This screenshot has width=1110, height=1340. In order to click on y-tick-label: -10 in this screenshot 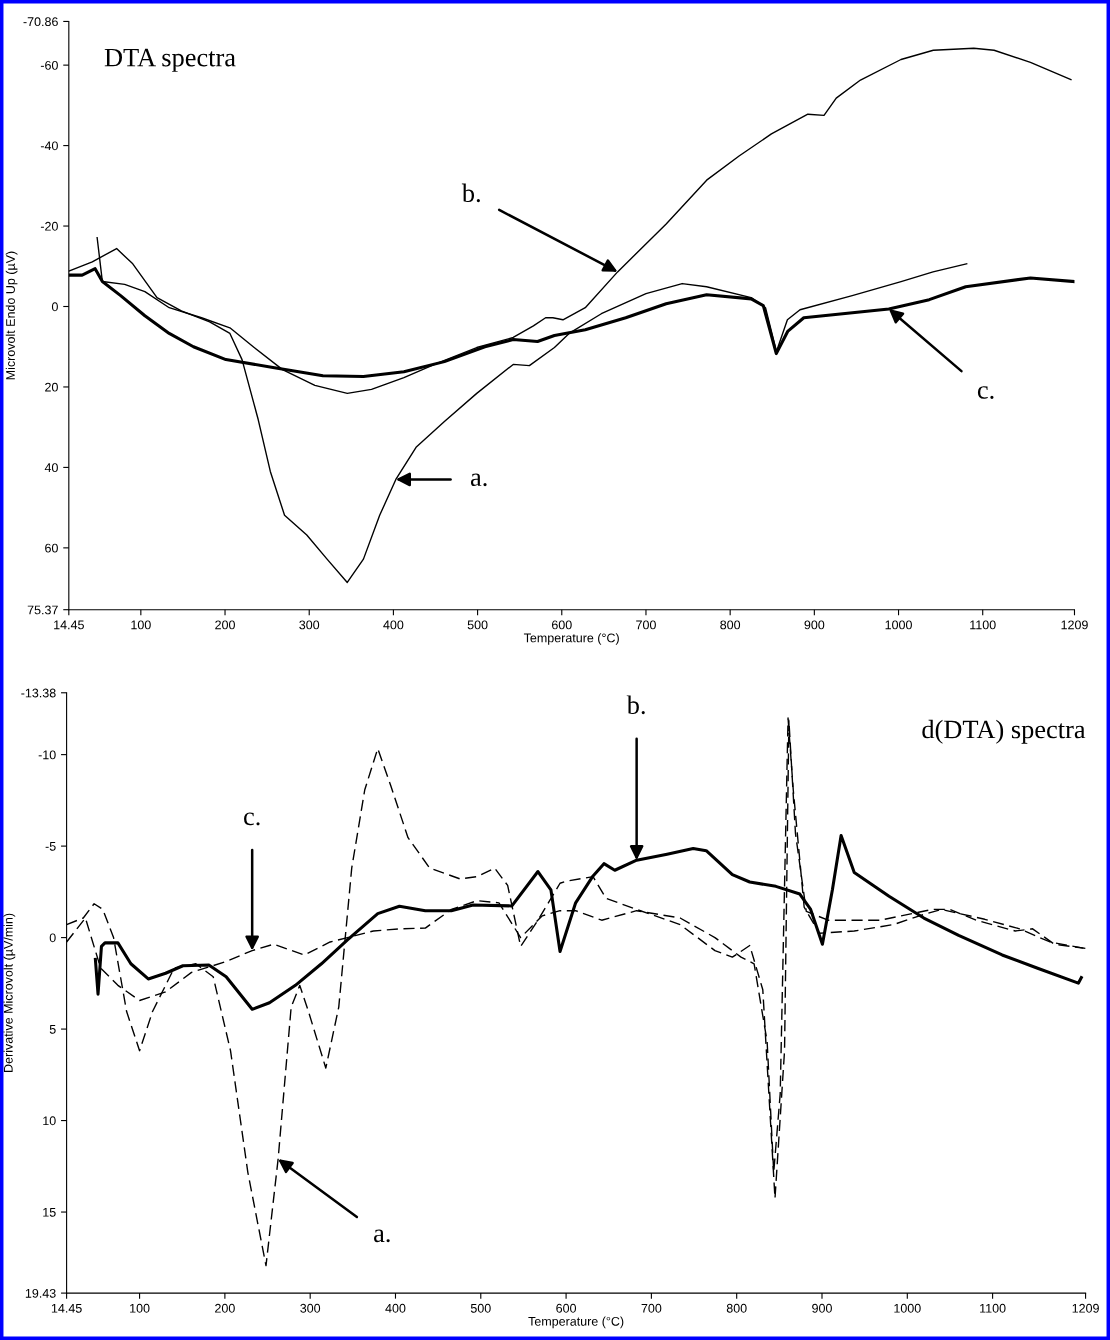, I will do `click(47, 755)`.